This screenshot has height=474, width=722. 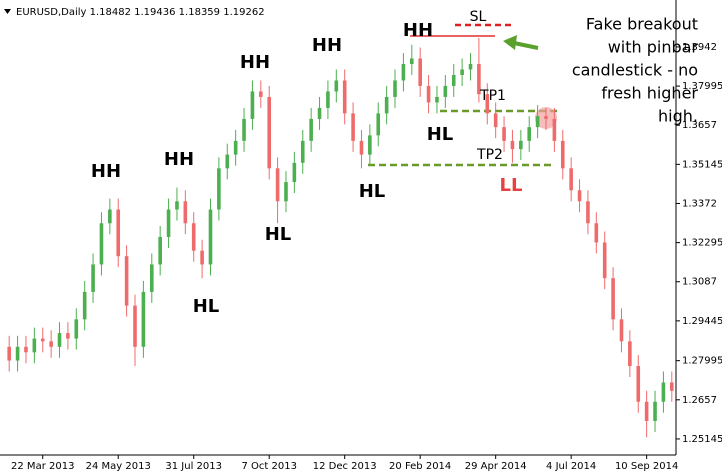 I want to click on annotation: HL, so click(x=206, y=306).